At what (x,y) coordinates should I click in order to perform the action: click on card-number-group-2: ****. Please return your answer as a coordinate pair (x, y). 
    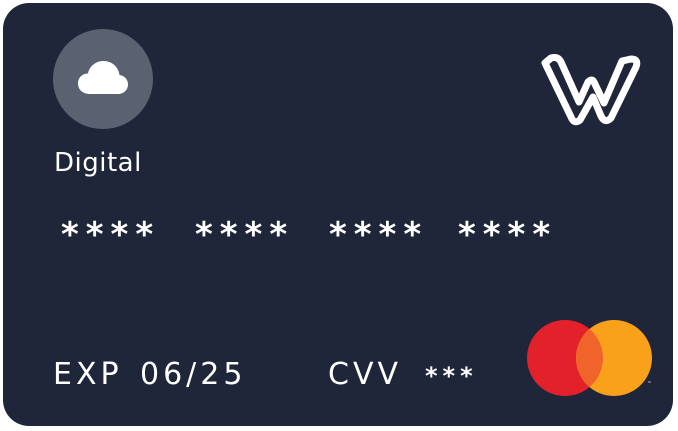
    Looking at the image, I should click on (245, 235).